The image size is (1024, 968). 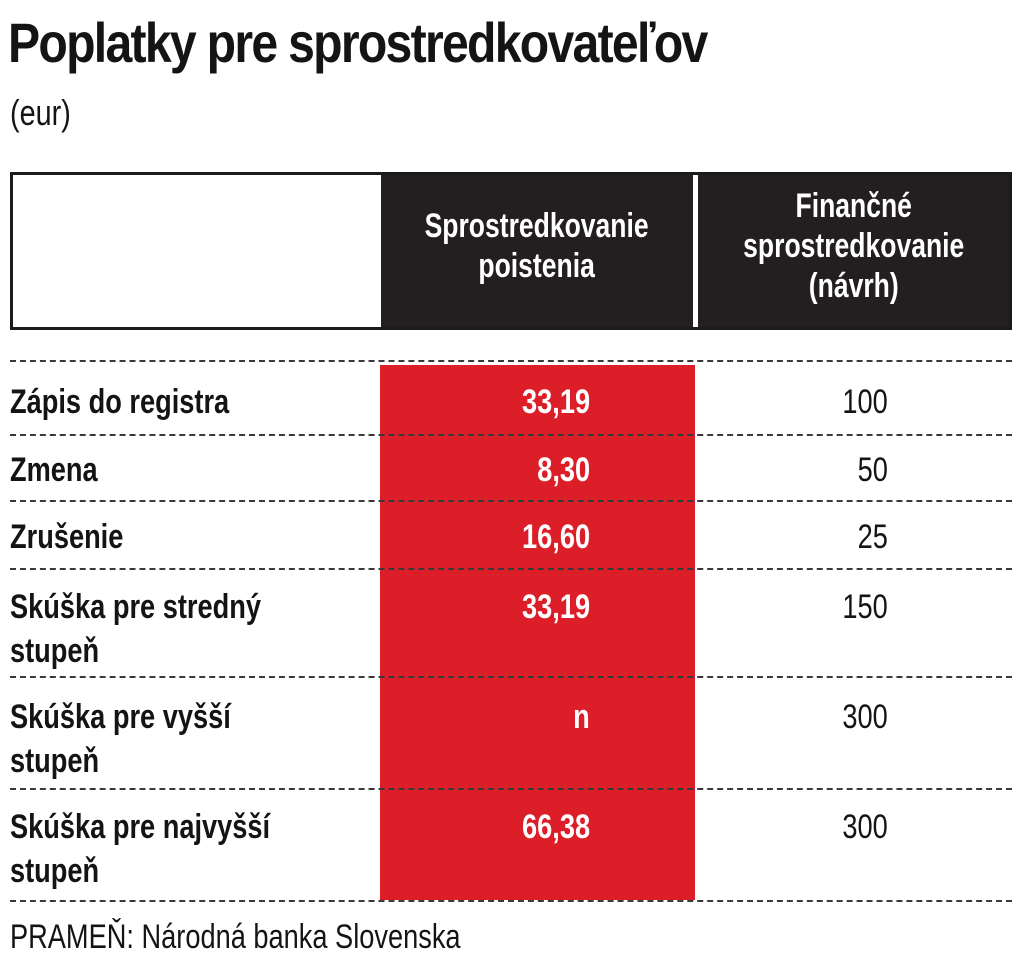 What do you see at coordinates (120, 739) in the screenshot?
I see `row-label: Skúška pre vyšší stupeň` at bounding box center [120, 739].